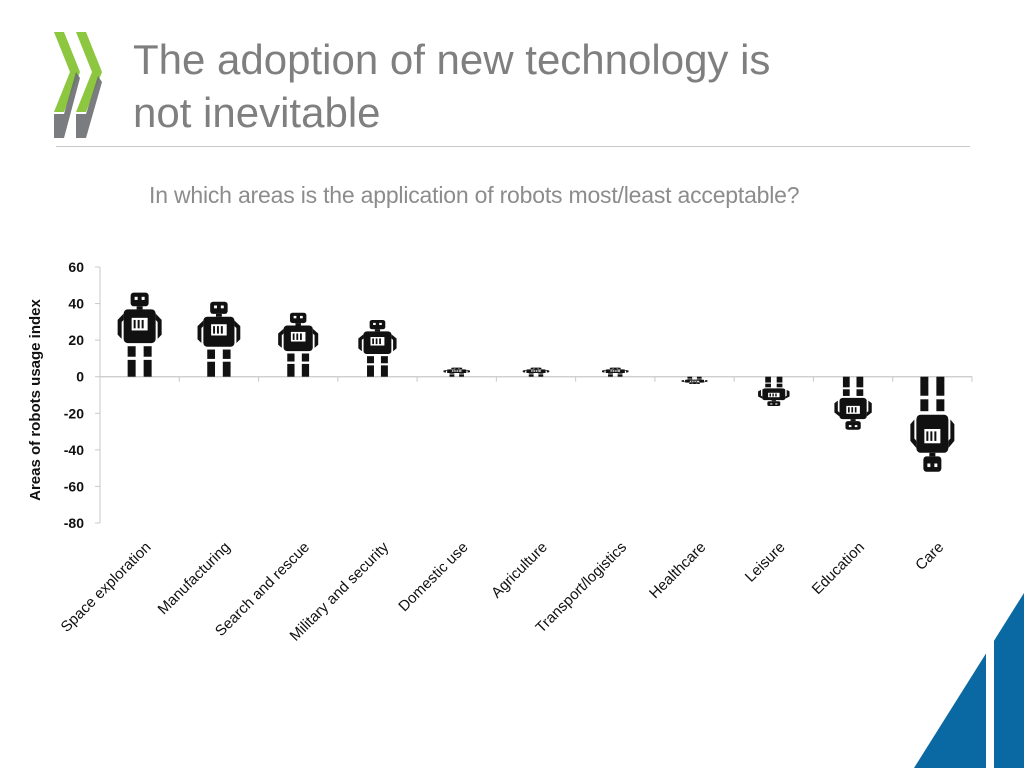 The width and height of the screenshot is (1024, 768). Describe the element at coordinates (519, 570) in the screenshot. I see `x-tick-label: Agriculture` at that location.